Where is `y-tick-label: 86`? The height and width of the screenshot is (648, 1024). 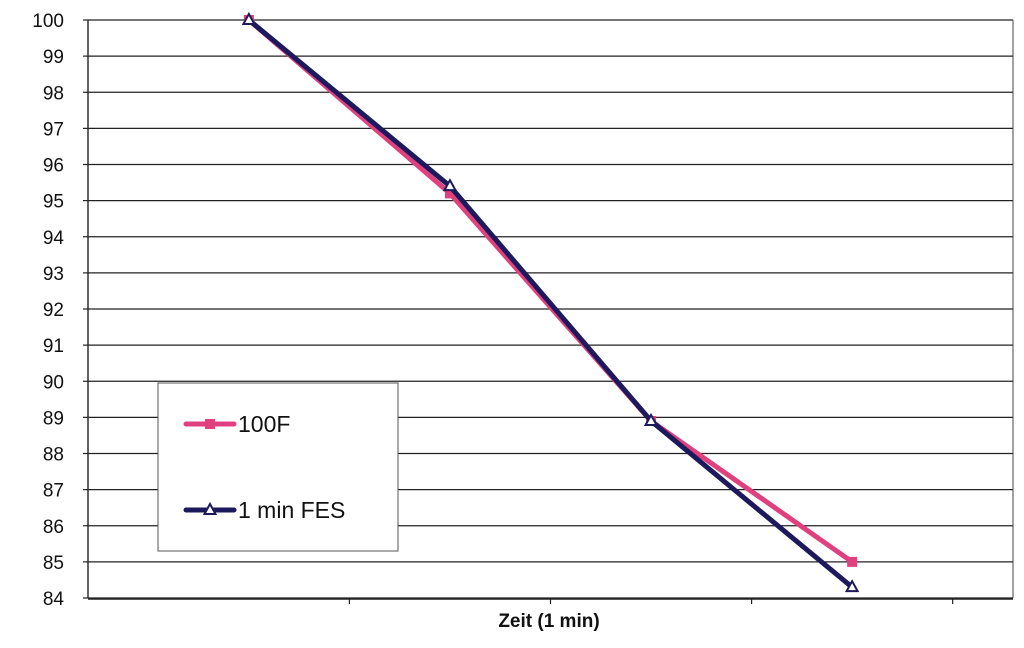
y-tick-label: 86 is located at coordinates (53, 527).